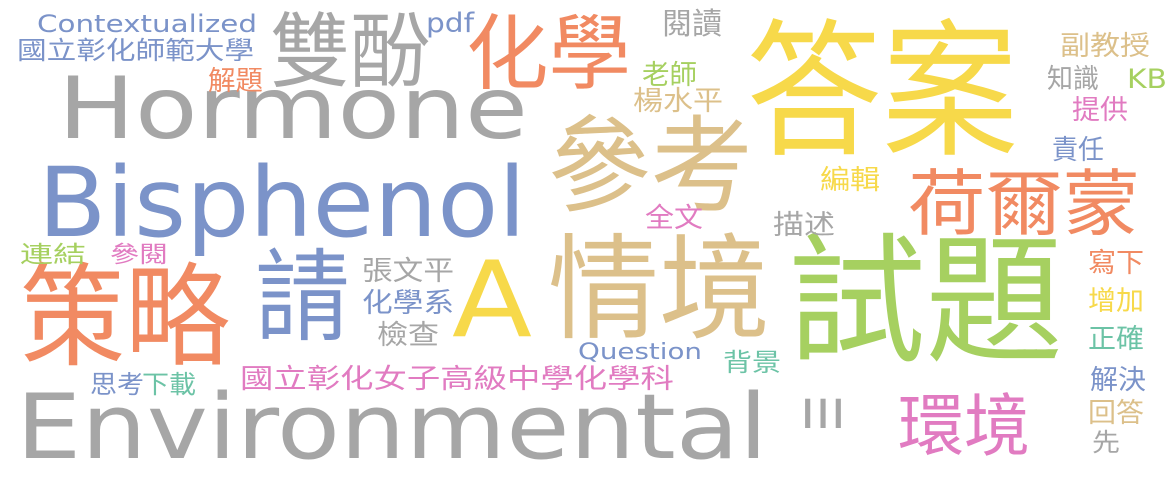  Describe the element at coordinates (350, 52) in the screenshot. I see `word-cjk-12: 雙酚` at that location.